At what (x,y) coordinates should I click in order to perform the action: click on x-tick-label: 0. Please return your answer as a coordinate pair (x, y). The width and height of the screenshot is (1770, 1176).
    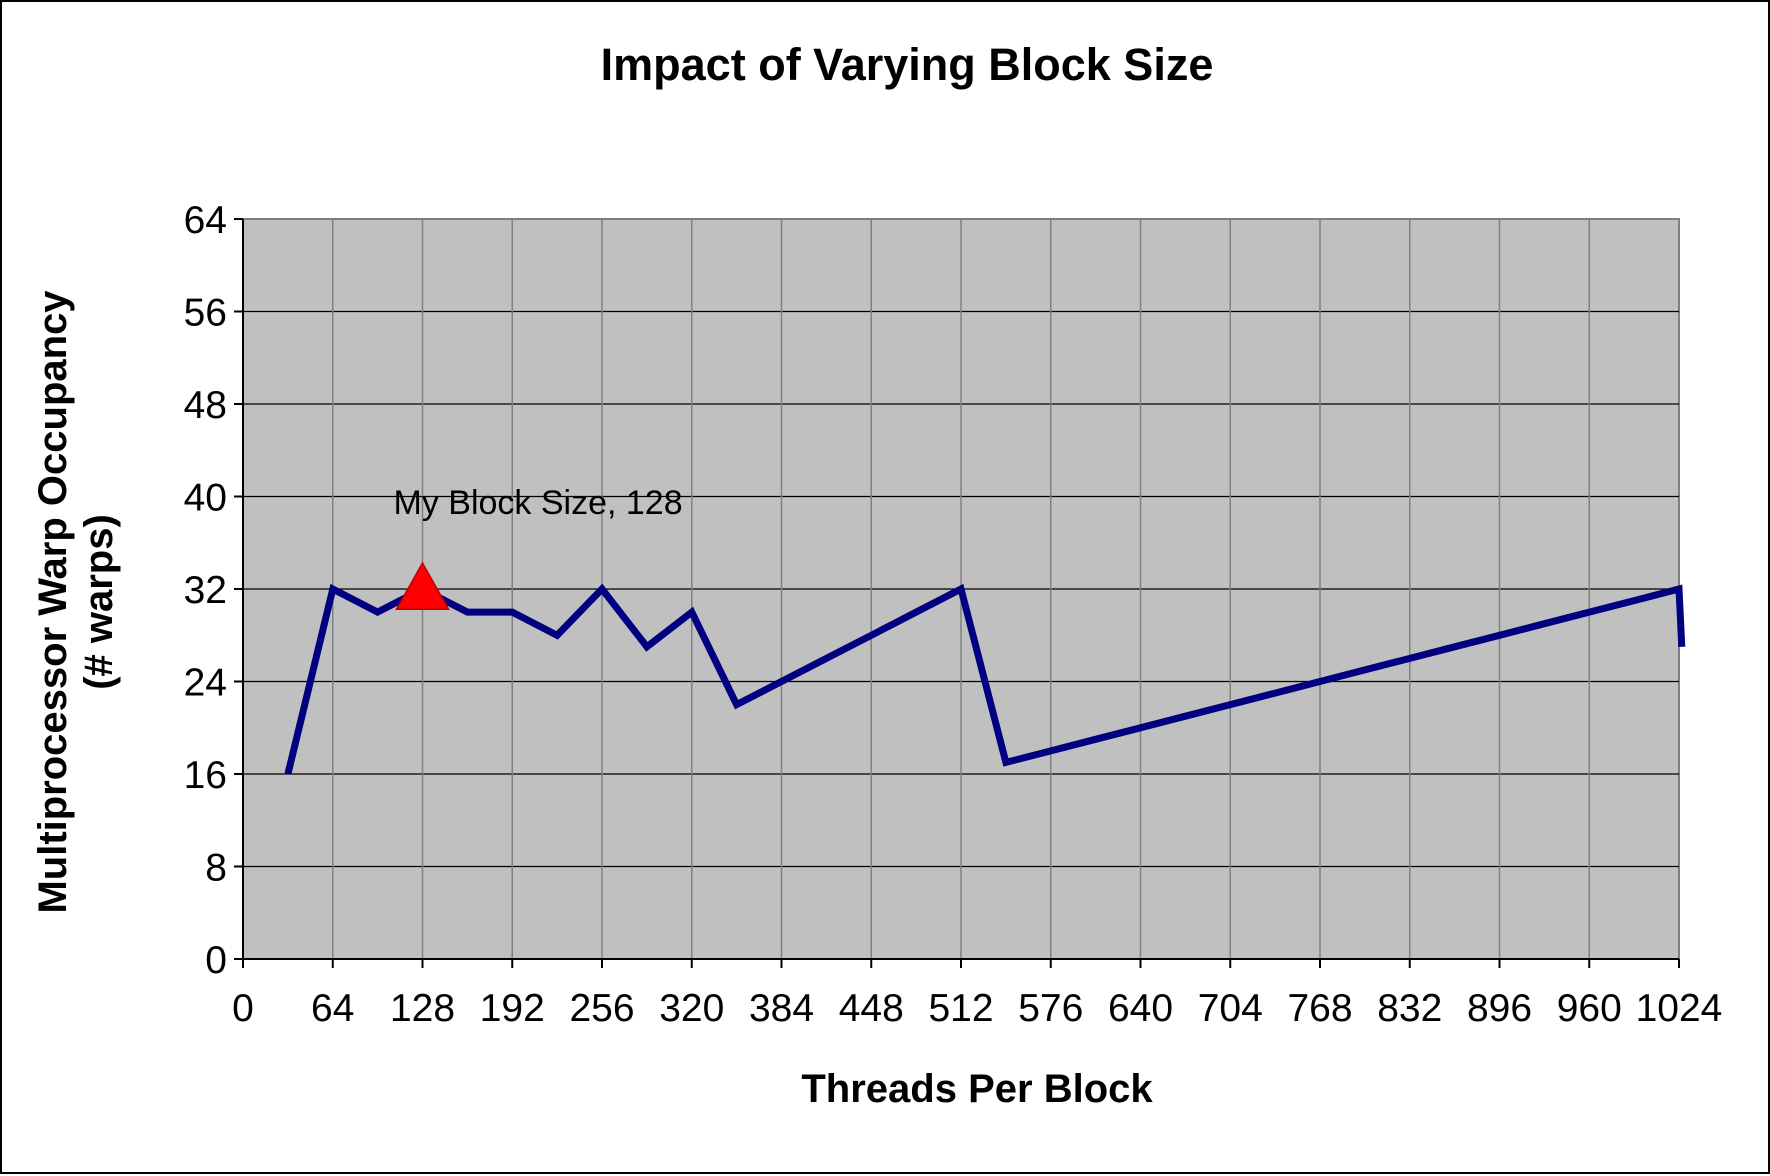
    Looking at the image, I should click on (243, 1008).